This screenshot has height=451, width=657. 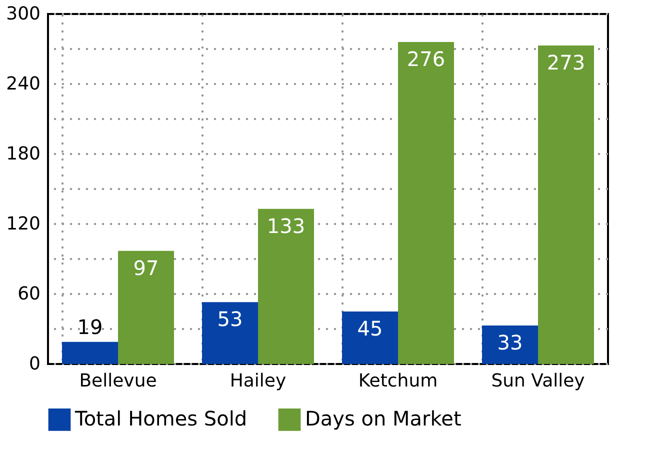 What do you see at coordinates (383, 418) in the screenshot?
I see `legend-label: Days on Market` at bounding box center [383, 418].